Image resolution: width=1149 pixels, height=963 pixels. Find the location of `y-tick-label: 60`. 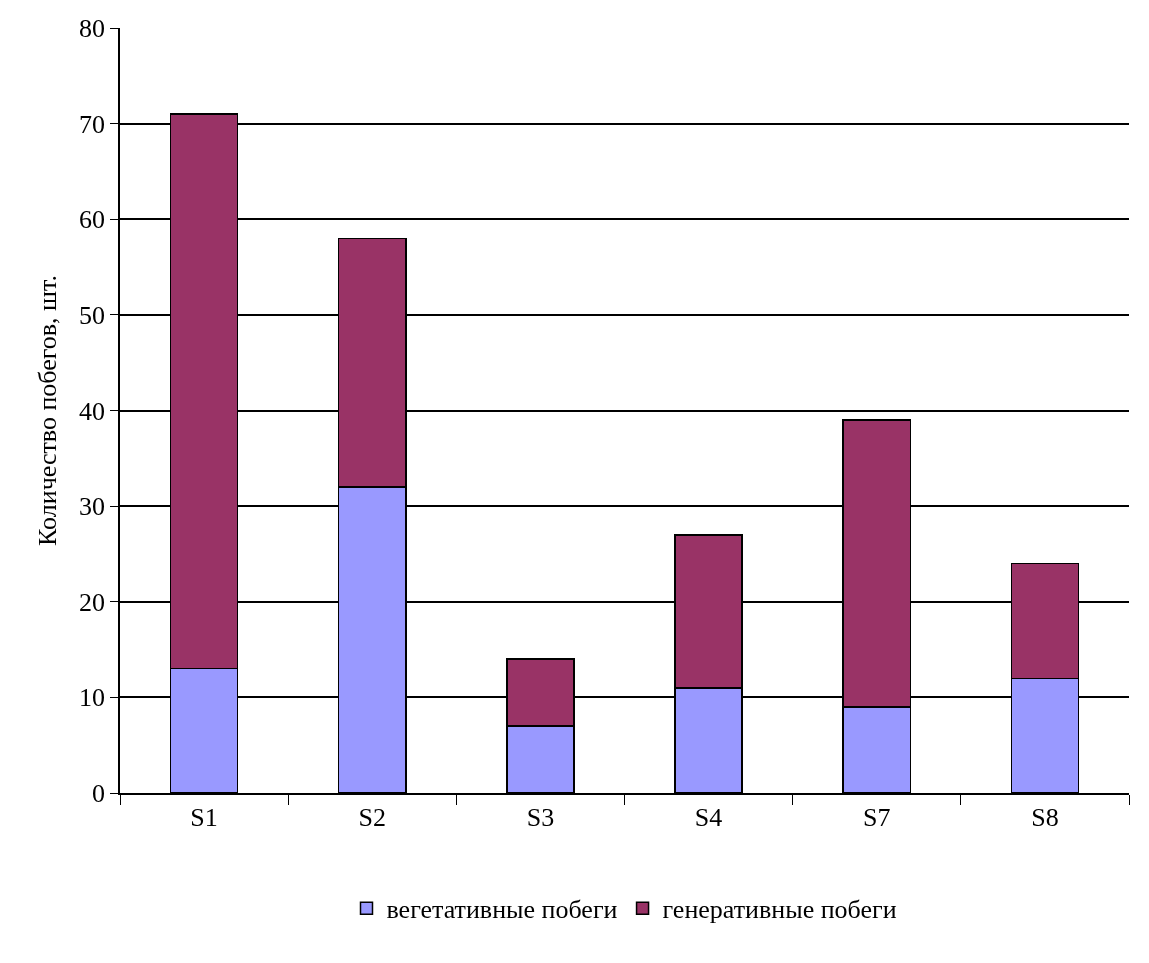

y-tick-label: 60 is located at coordinates (92, 220).